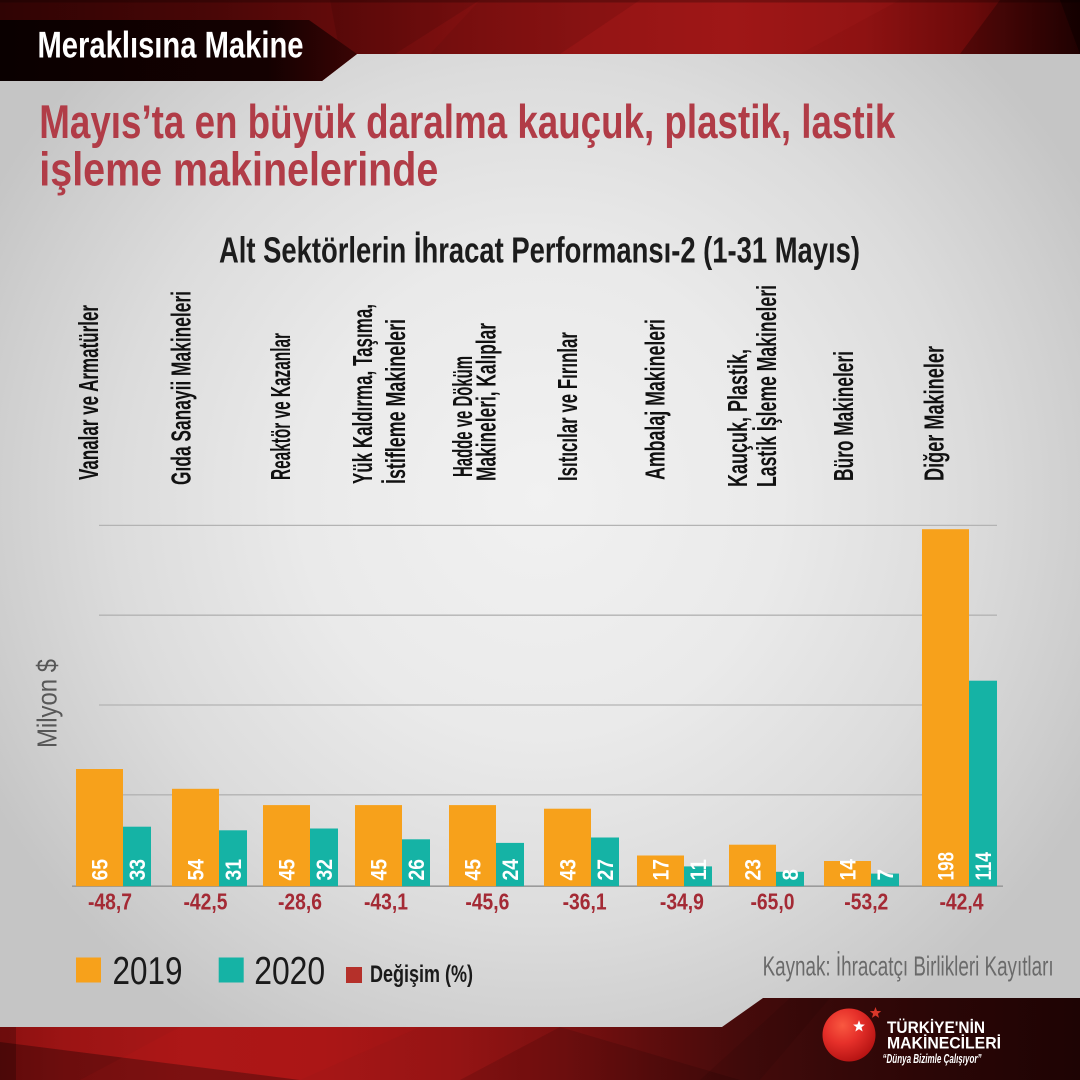 This screenshot has height=1080, width=1080. Describe the element at coordinates (324, 870) in the screenshot. I see `svg-text: 32` at that location.